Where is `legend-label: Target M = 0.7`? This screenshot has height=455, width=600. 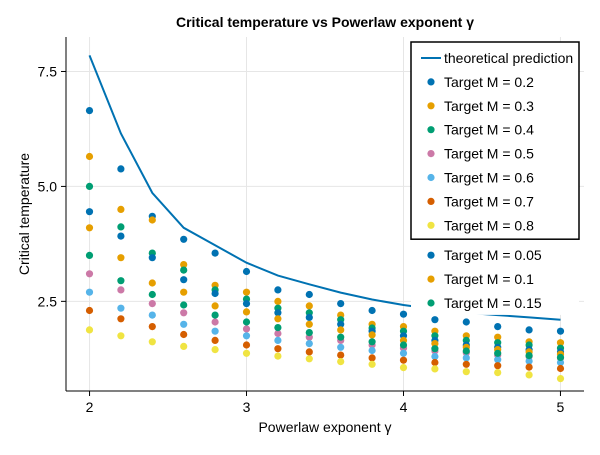
legend-label: Target M = 0.7 is located at coordinates (489, 201).